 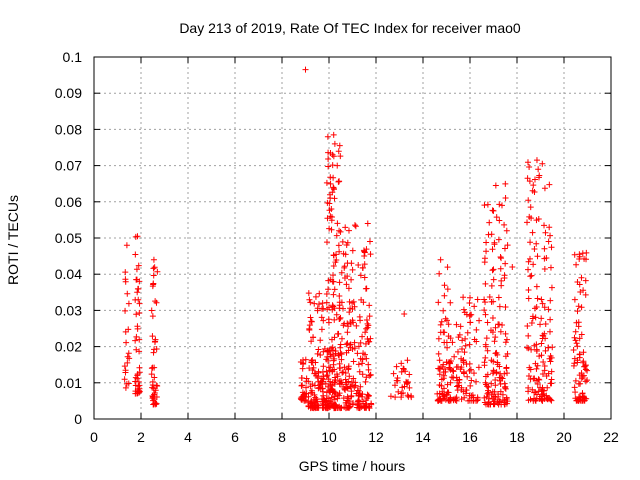 I want to click on x-tick-label: 6, so click(x=235, y=437).